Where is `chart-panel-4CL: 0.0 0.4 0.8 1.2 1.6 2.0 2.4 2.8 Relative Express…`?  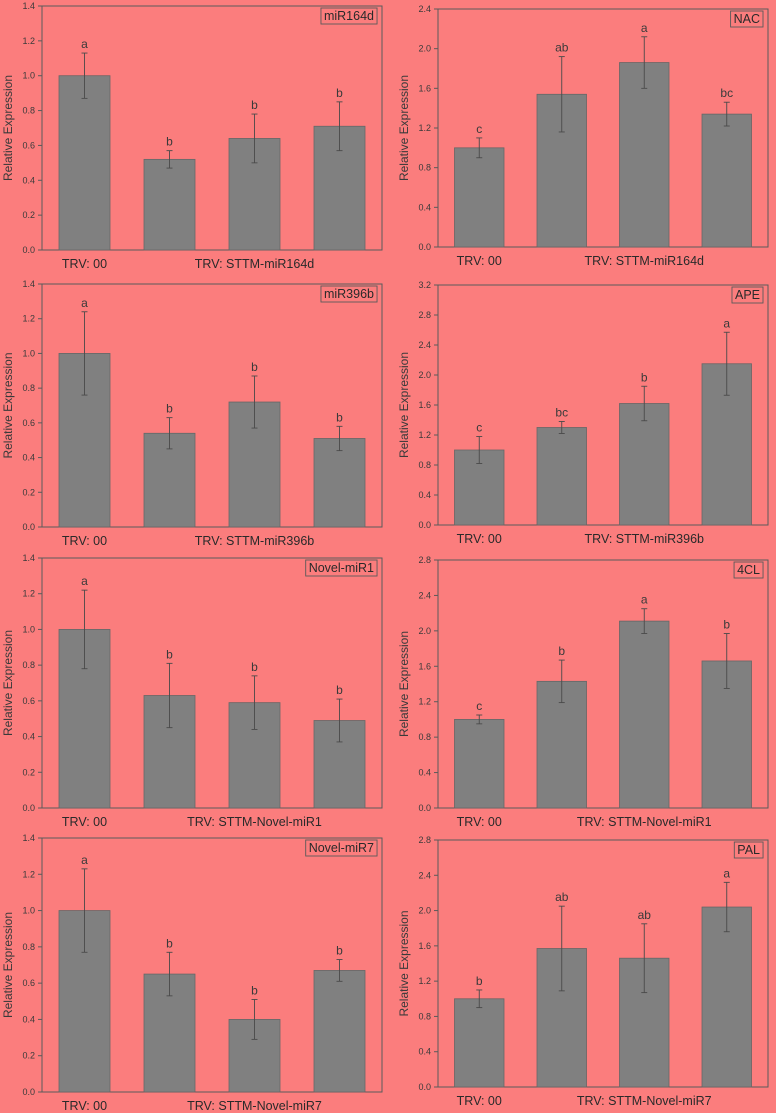 chart-panel-4CL: 0.0 0.4 0.8 1.2 1.6 2.0 2.4 2.8 Relative Express… is located at coordinates (583, 692).